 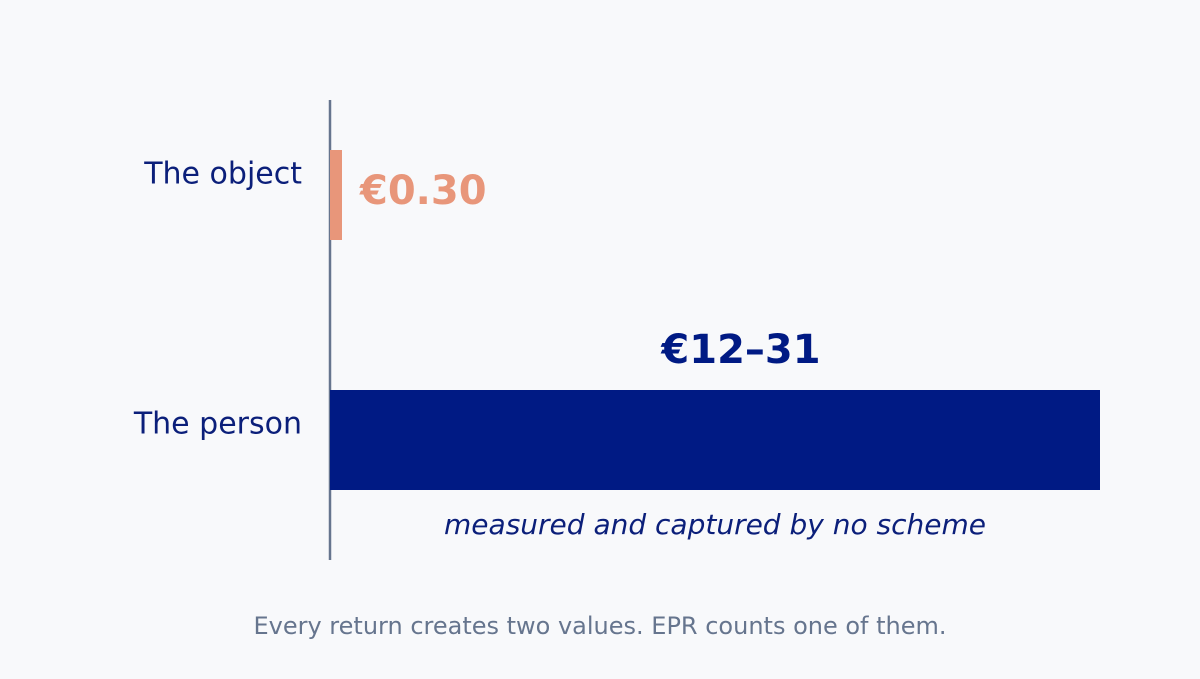 What do you see at coordinates (217, 424) in the screenshot?
I see `category-label: The person` at bounding box center [217, 424].